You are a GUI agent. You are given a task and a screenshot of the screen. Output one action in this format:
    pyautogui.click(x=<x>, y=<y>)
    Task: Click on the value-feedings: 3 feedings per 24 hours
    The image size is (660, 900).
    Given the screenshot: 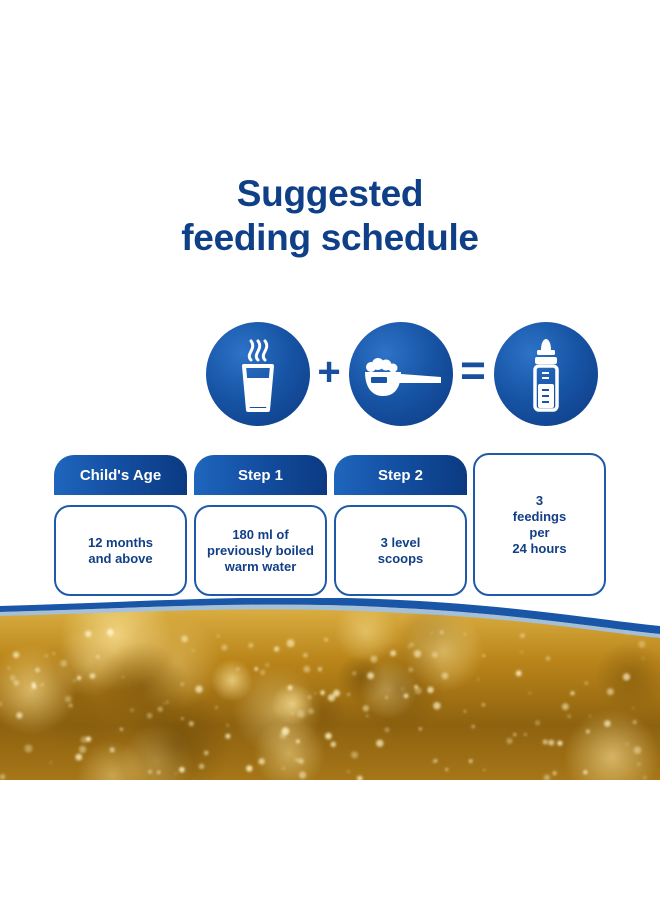 What is the action you would take?
    pyautogui.click(x=539, y=524)
    